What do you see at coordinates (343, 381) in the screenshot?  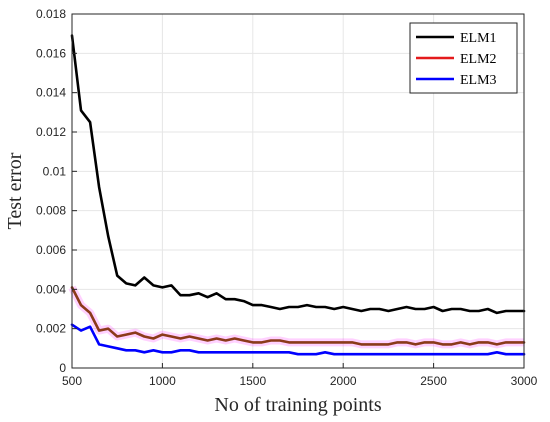 I see `x-tick-label: 2000` at bounding box center [343, 381].